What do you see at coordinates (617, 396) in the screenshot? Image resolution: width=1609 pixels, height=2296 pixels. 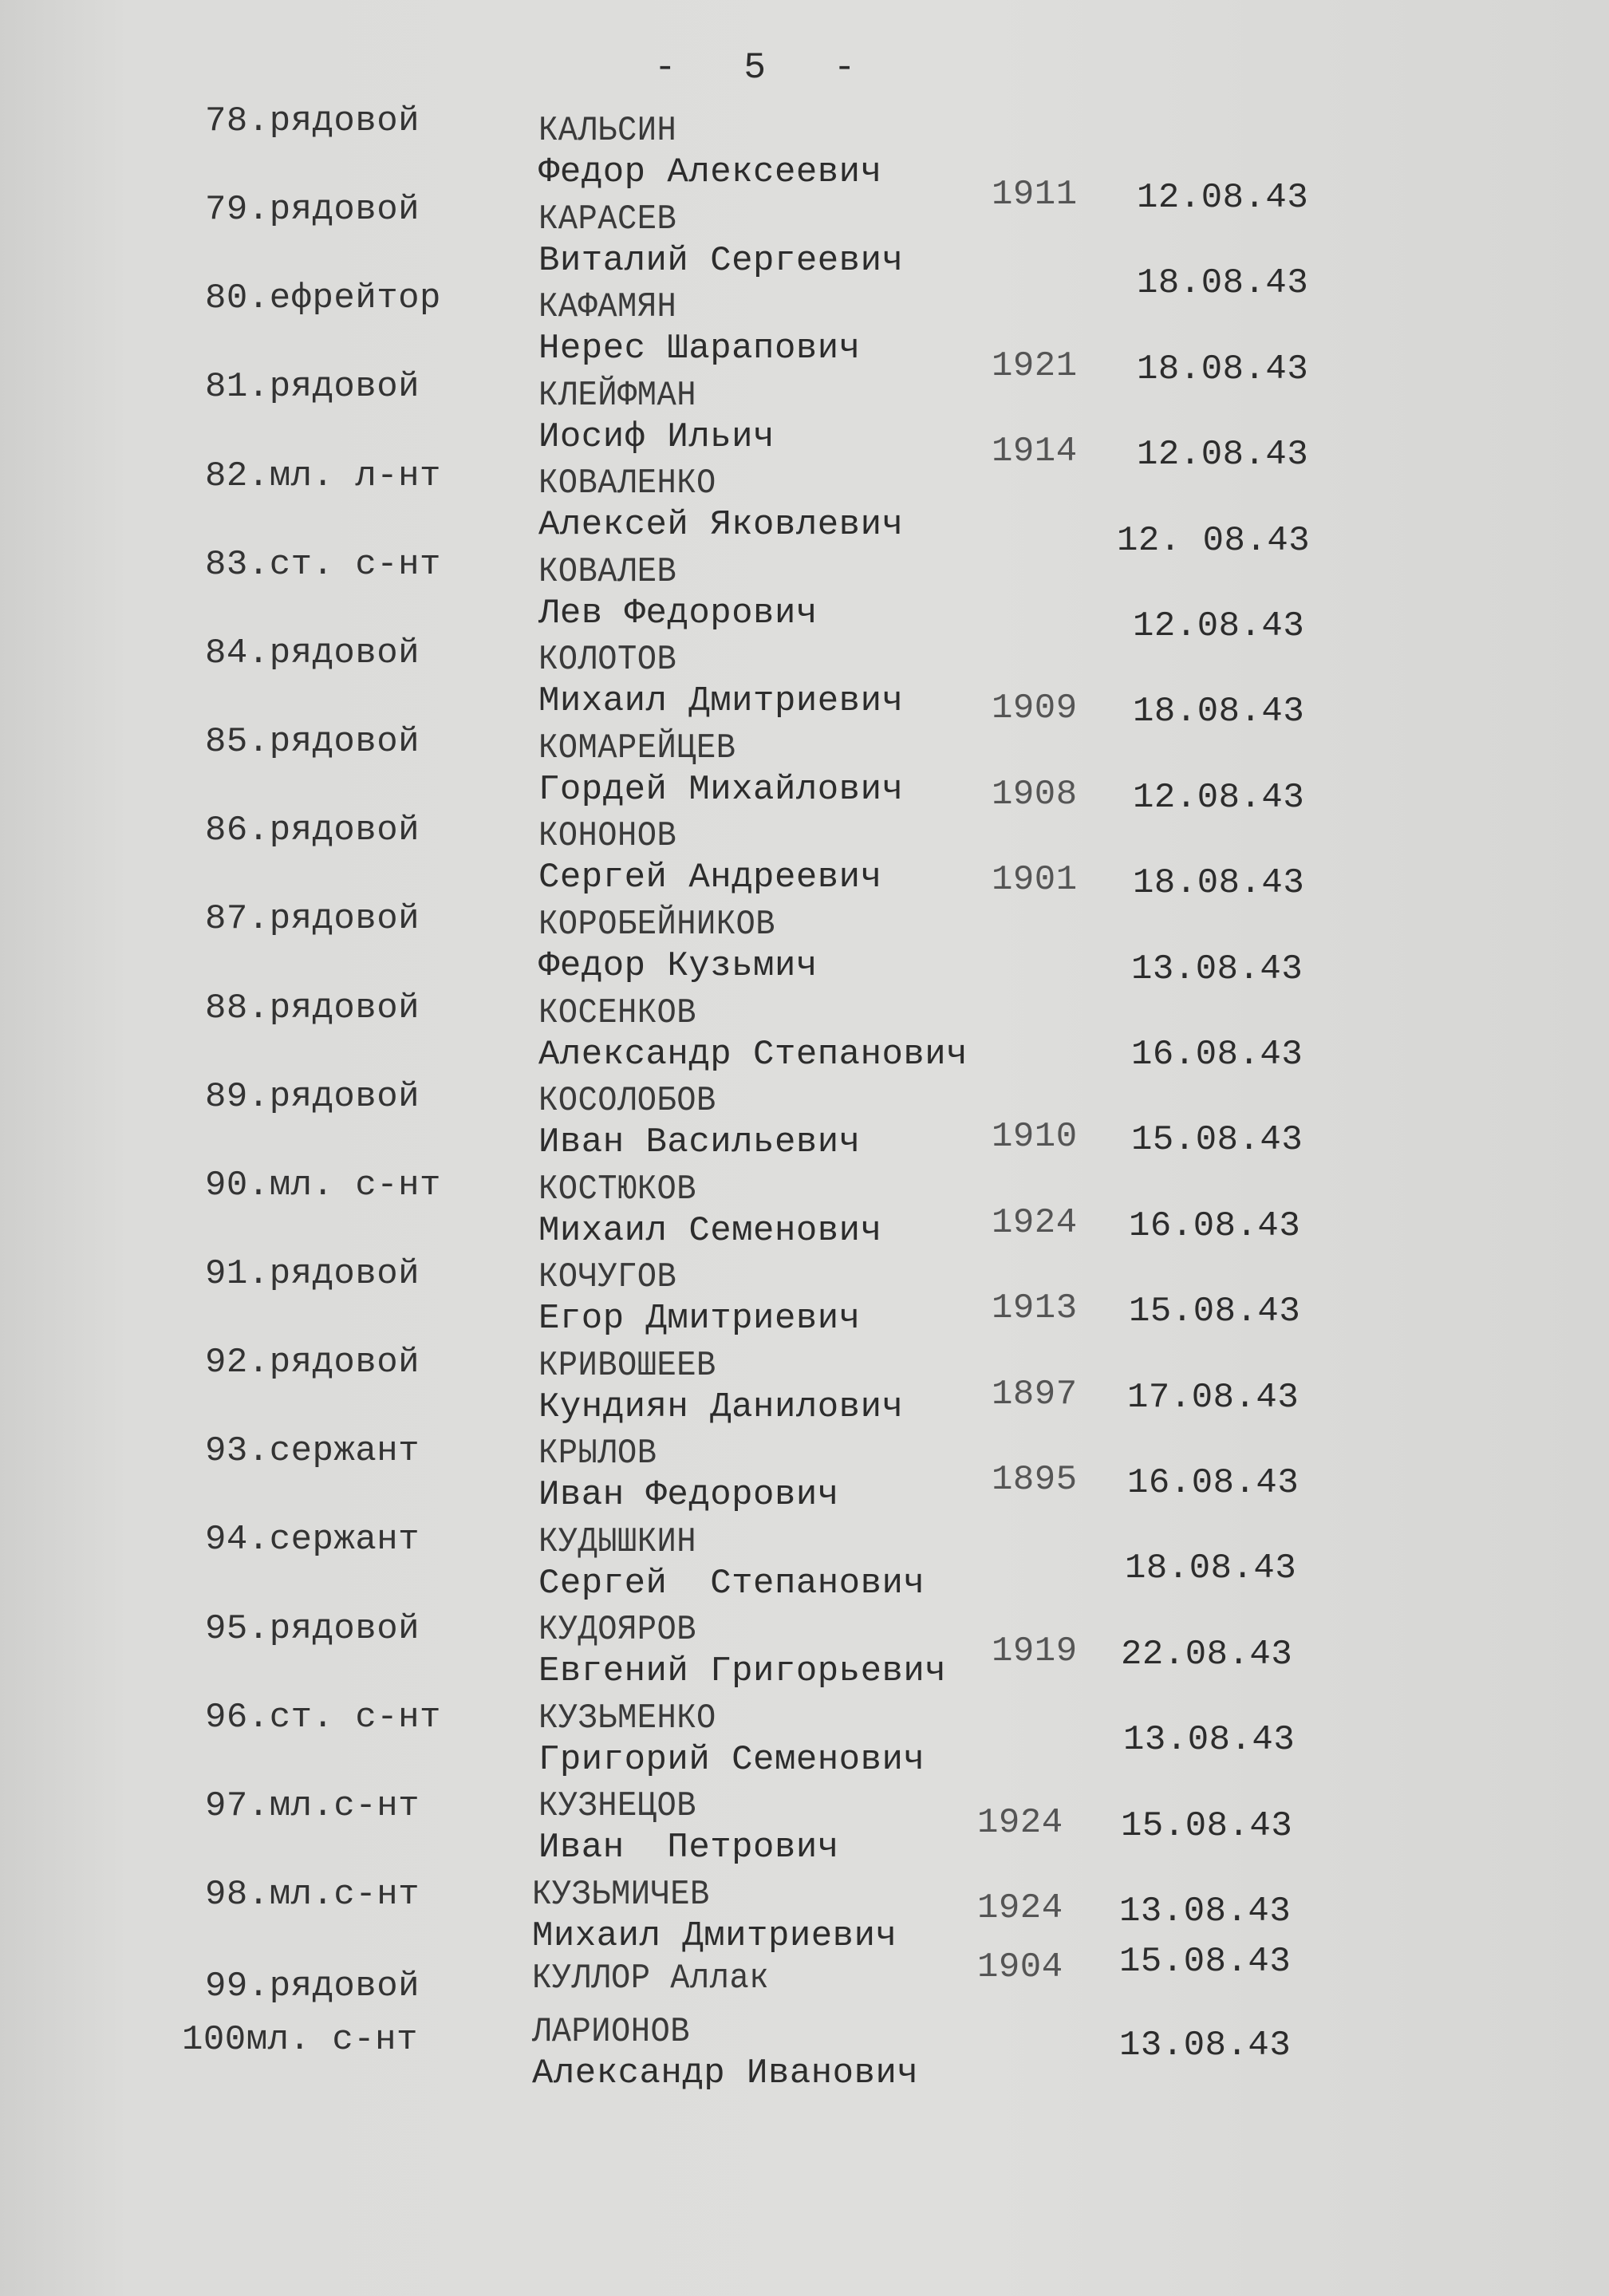 I see `surname: КЛЕЙФМАН` at bounding box center [617, 396].